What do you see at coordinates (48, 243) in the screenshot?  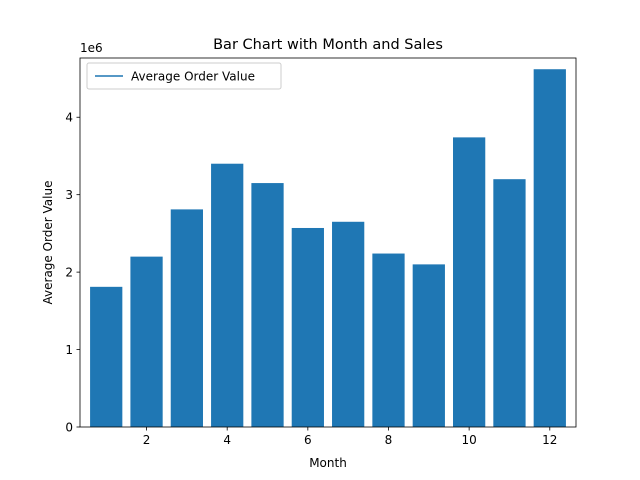 I see `y-axis-label: Average Order Value` at bounding box center [48, 243].